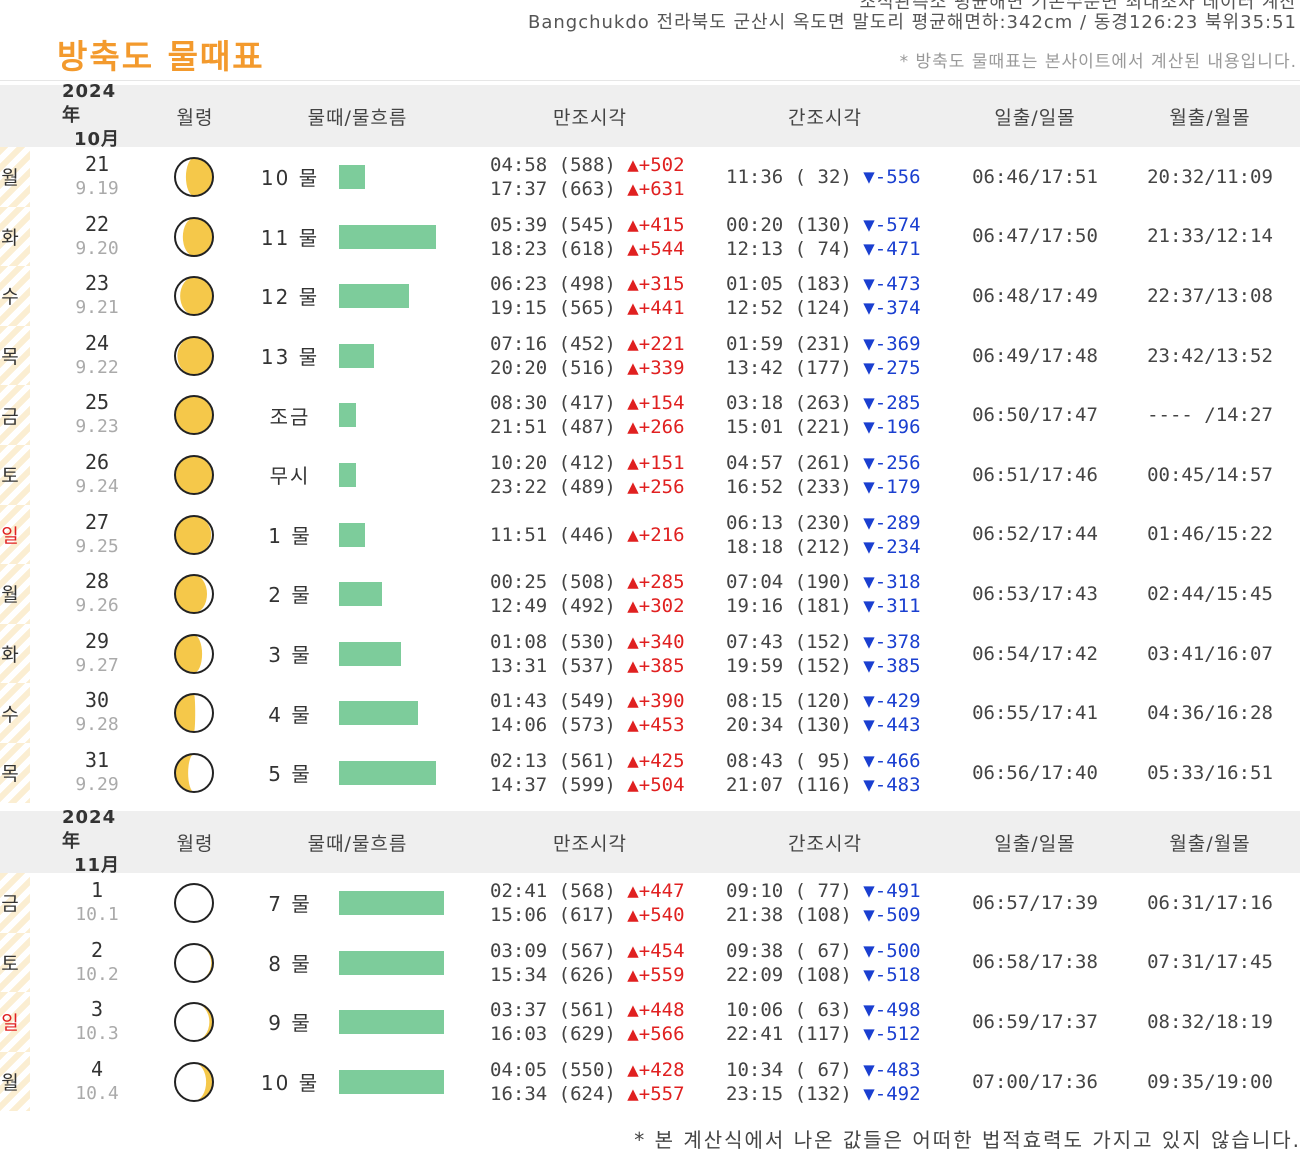 This screenshot has width=1307, height=1156. I want to click on lunar-date: 9.27, so click(97, 665).